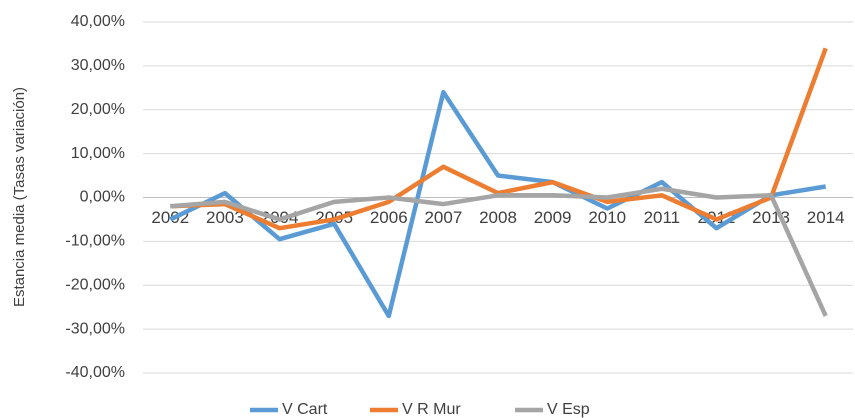 The image size is (855, 418). What do you see at coordinates (98, 153) in the screenshot?
I see `y-tick-label: 10,00%` at bounding box center [98, 153].